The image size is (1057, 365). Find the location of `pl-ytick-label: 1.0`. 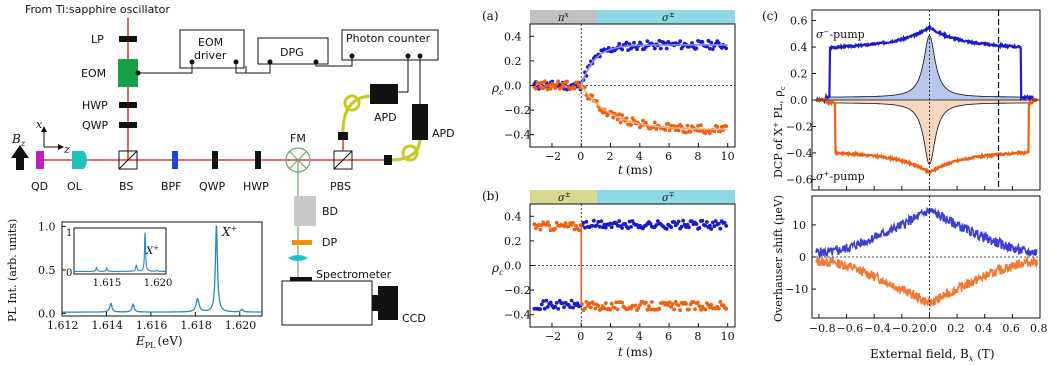

pl-ytick-label: 1.0 is located at coordinates (47, 226).